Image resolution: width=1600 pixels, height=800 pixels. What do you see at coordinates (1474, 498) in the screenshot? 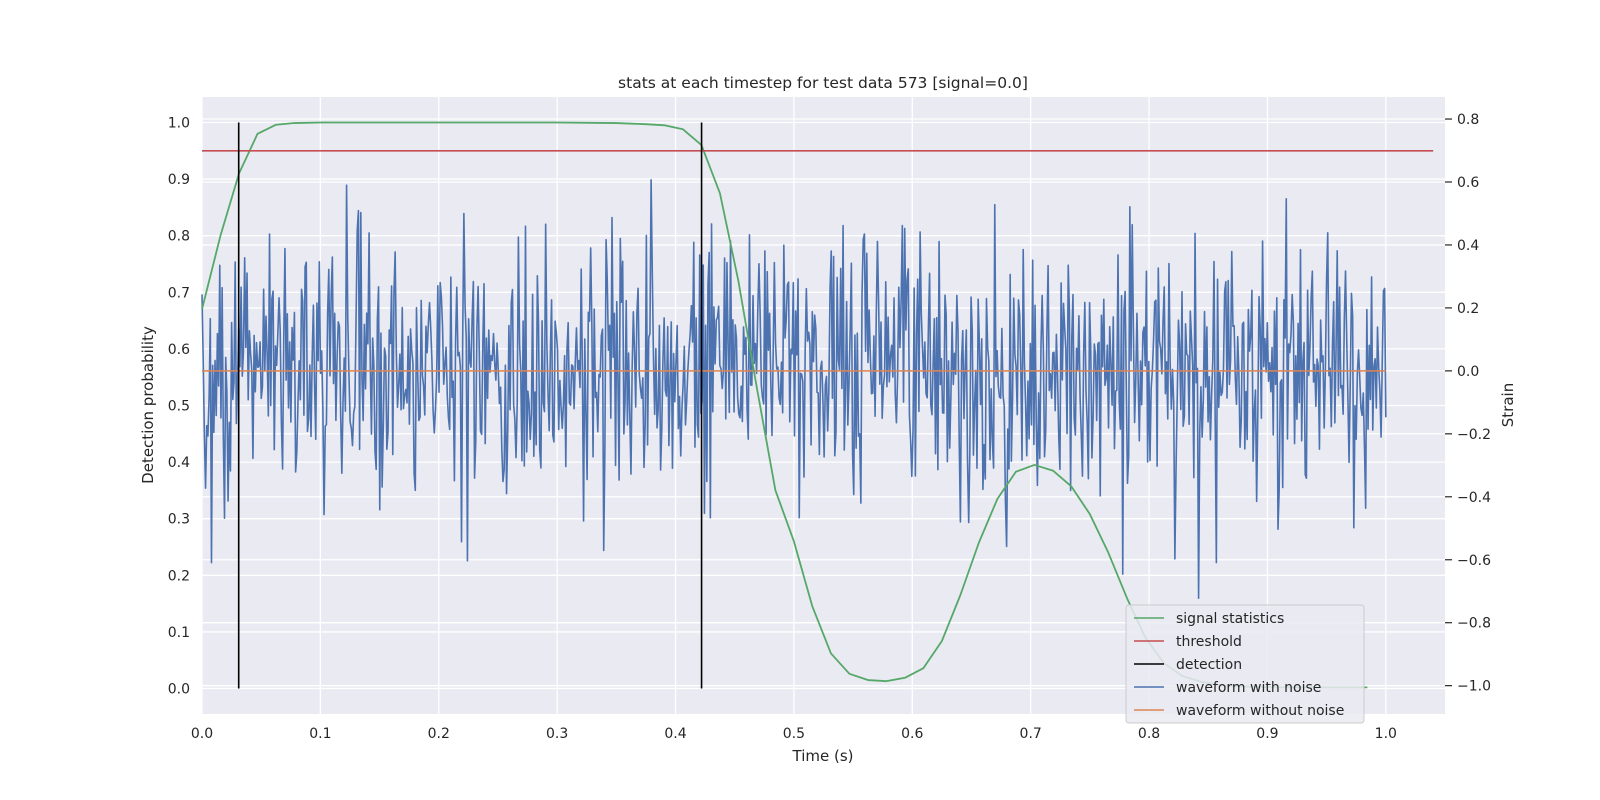
I see `y-right-tick-label: −0.4` at bounding box center [1474, 498].